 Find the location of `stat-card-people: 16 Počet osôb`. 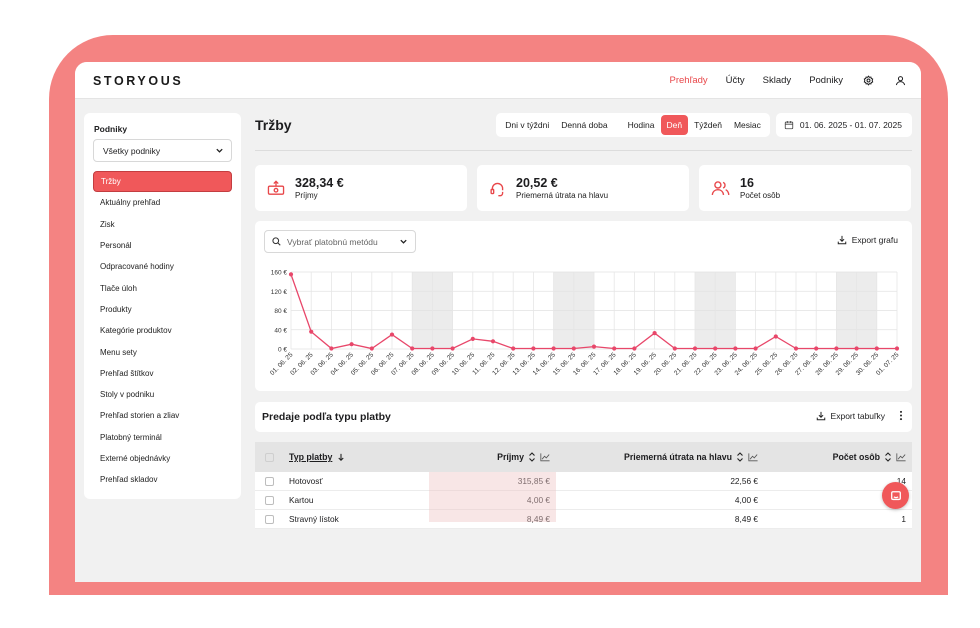

stat-card-people: 16 Počet osôb is located at coordinates (805, 188).